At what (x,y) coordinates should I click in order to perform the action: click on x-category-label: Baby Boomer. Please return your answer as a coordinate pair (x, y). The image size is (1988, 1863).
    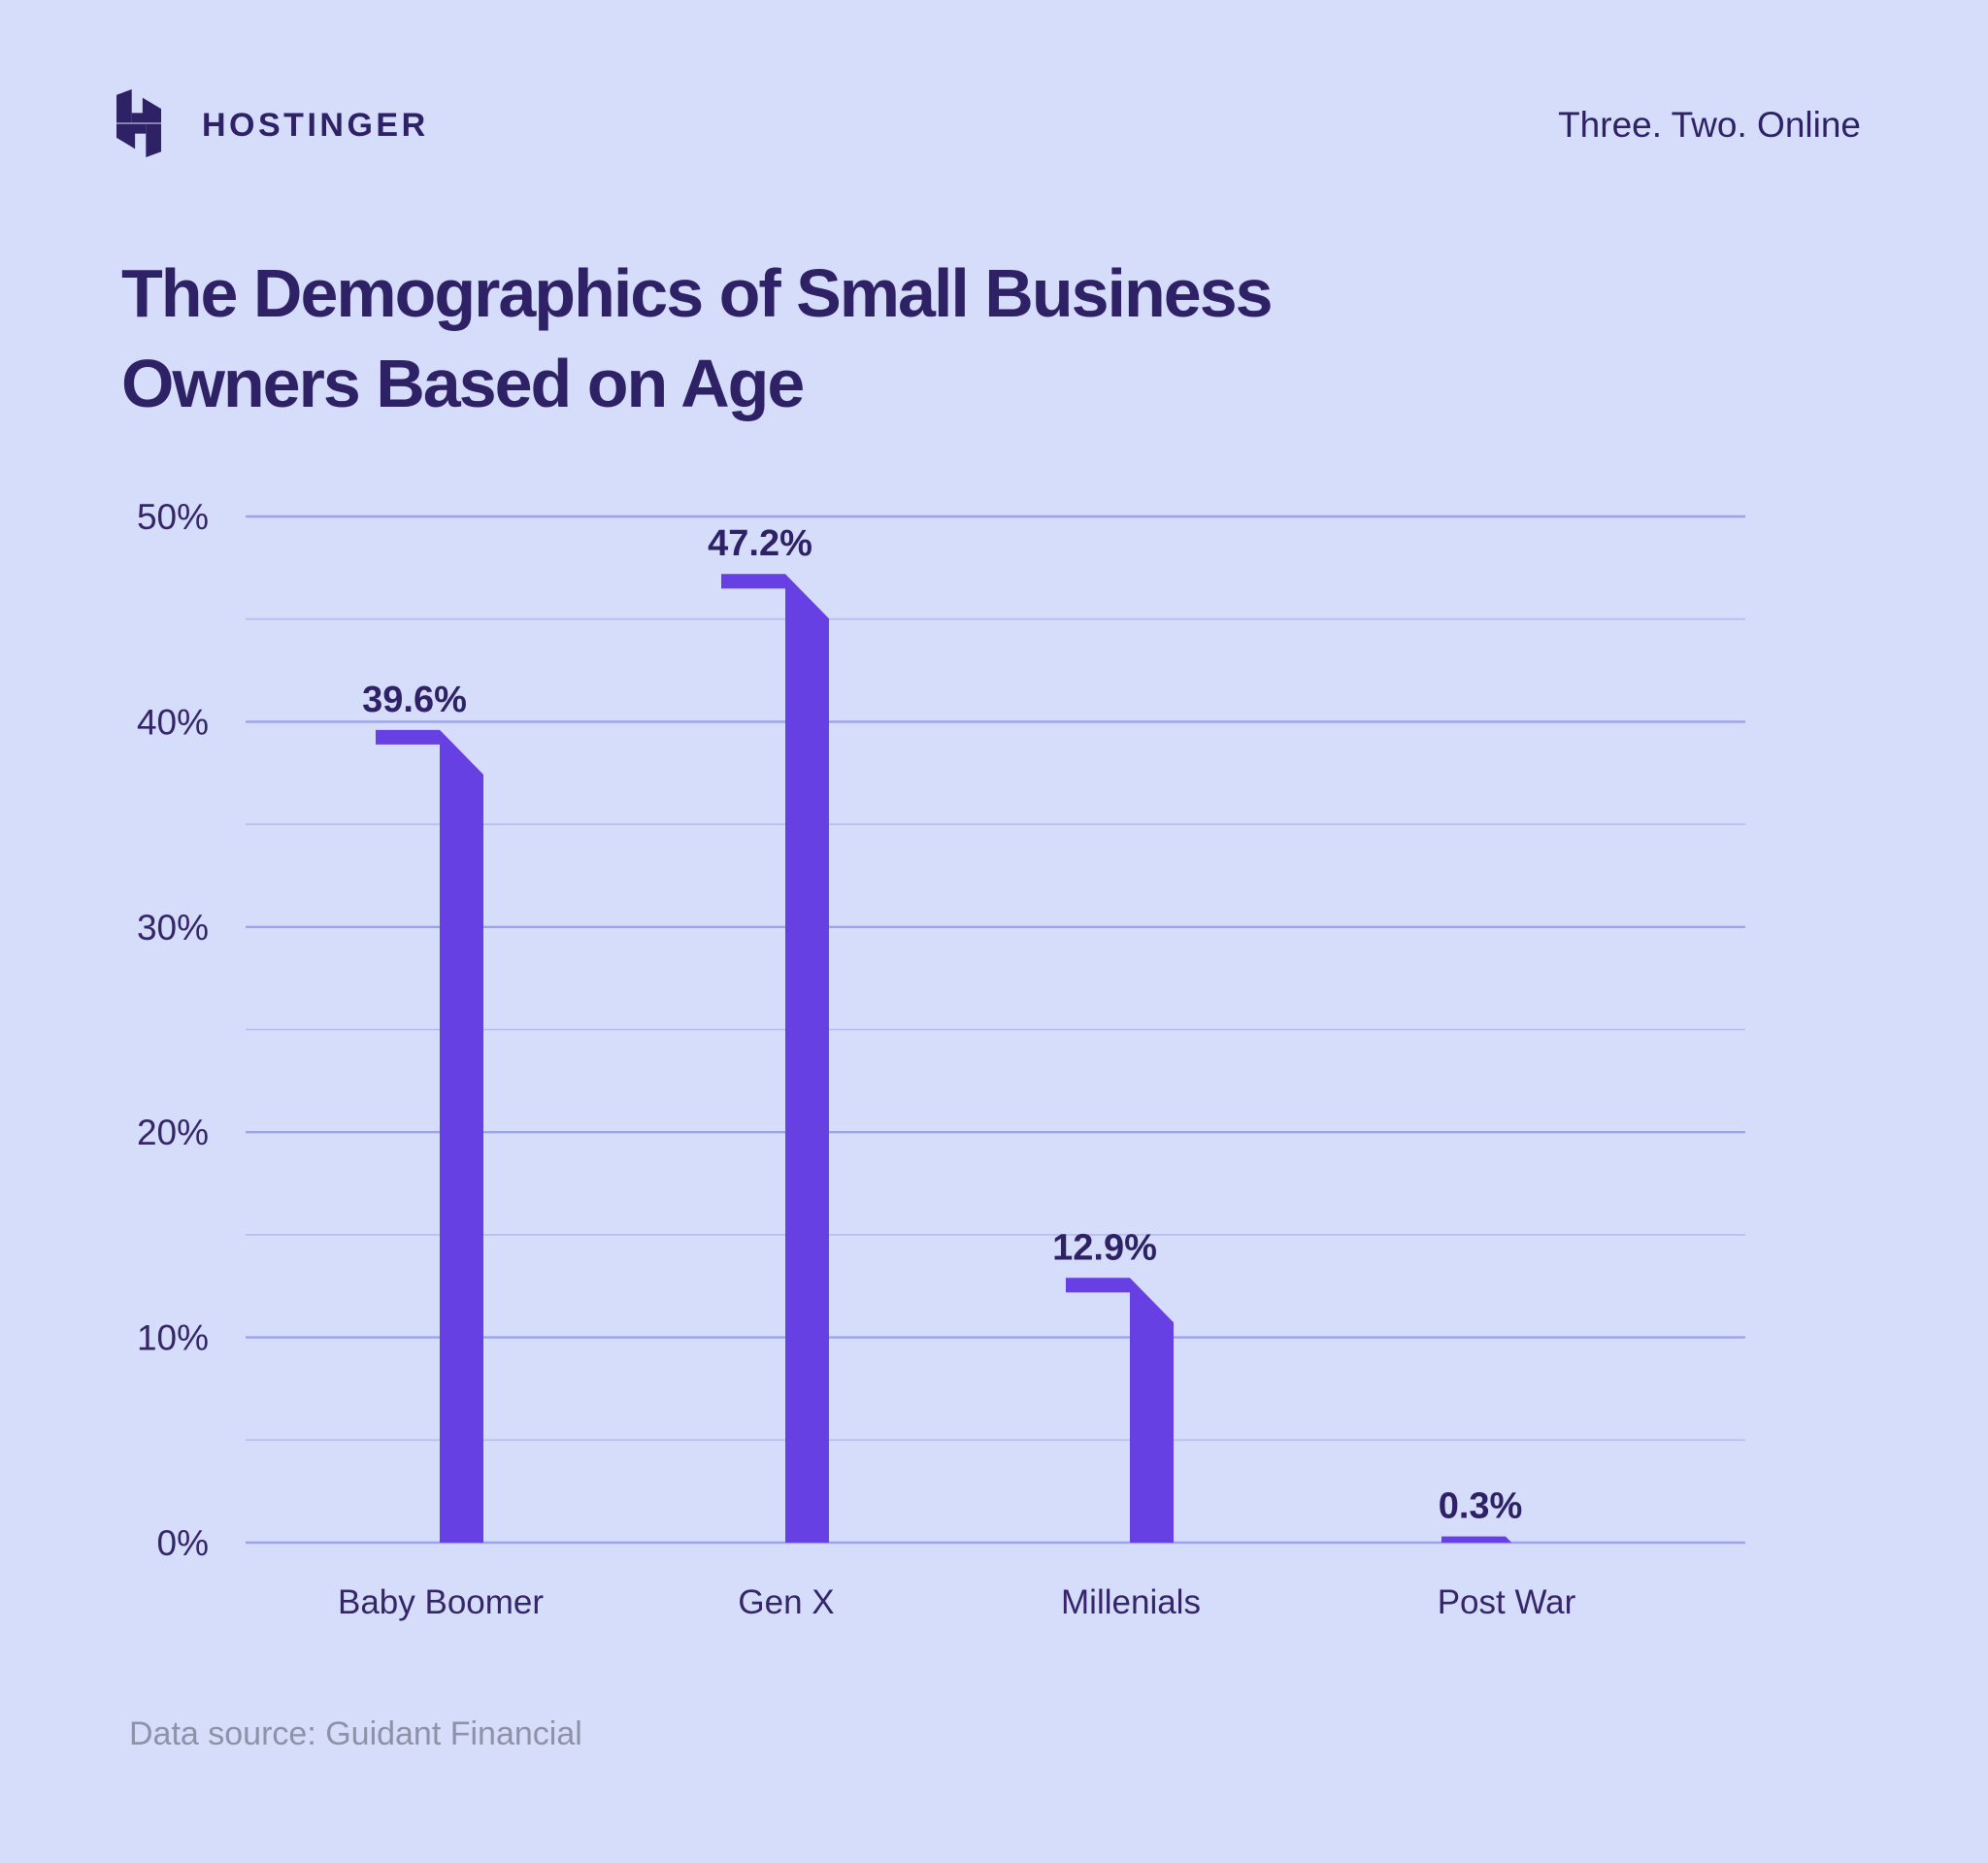
    Looking at the image, I should click on (441, 1602).